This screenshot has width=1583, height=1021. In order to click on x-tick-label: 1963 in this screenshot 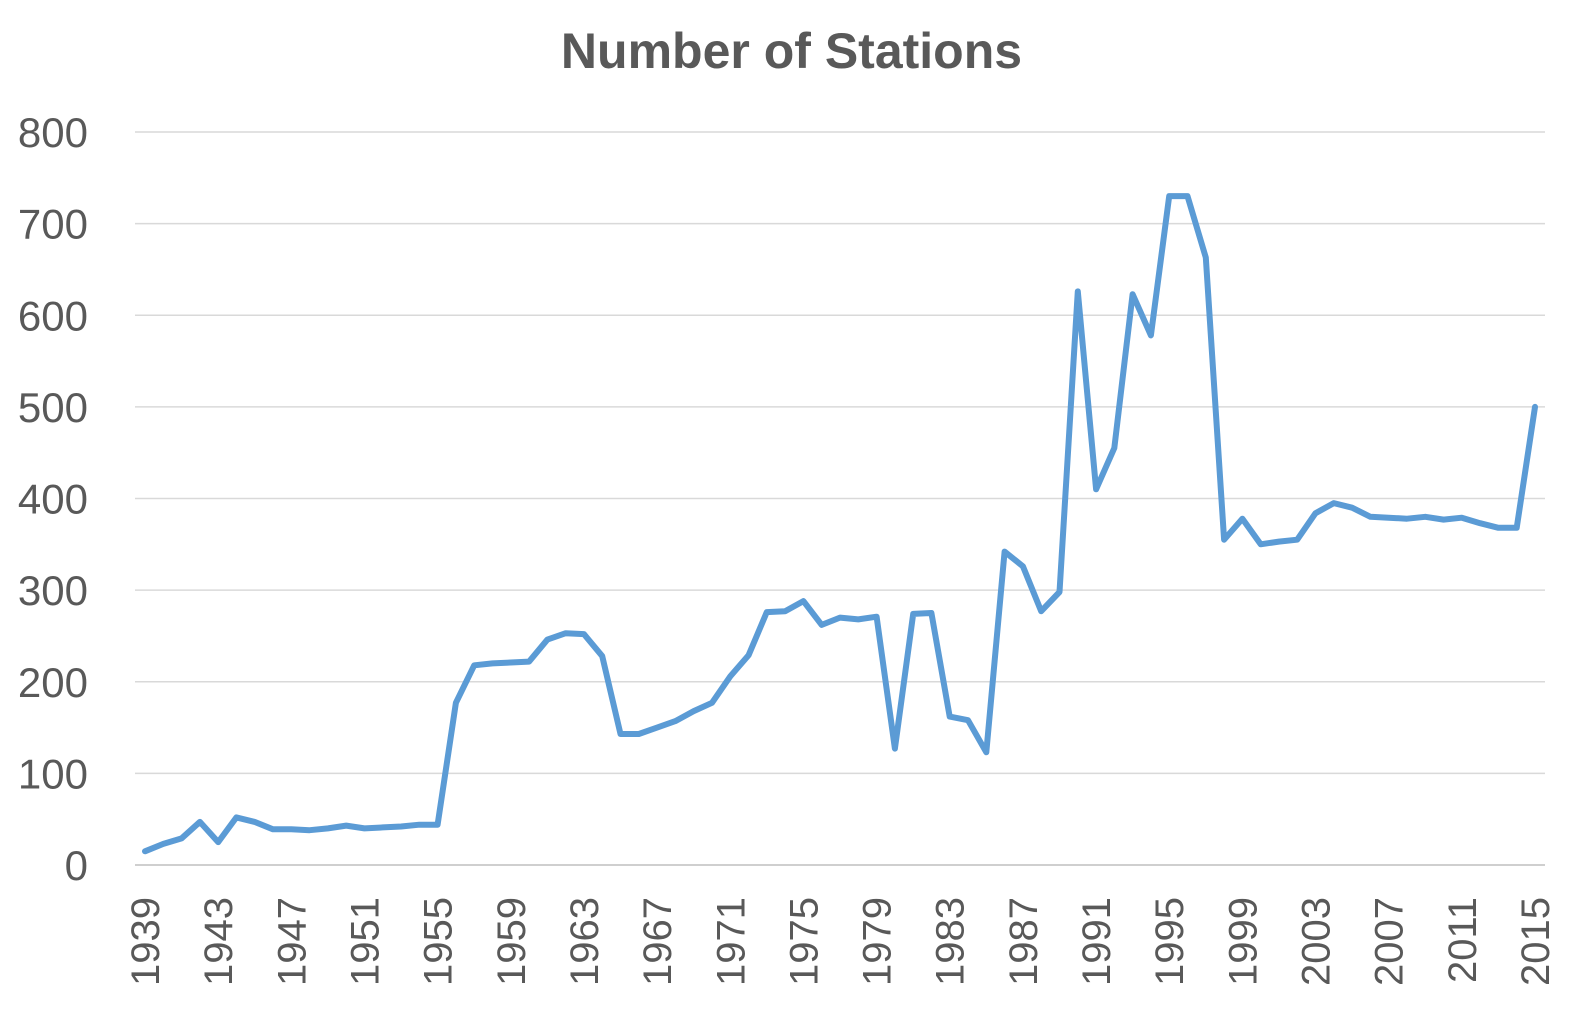, I will do `click(585, 941)`.